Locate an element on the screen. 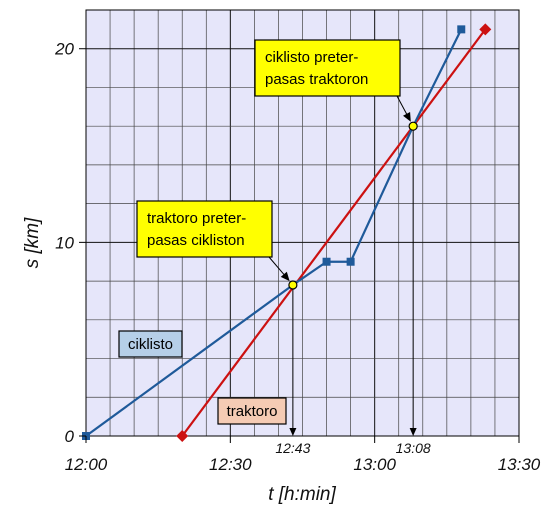 Image resolution: width=552 pixels, height=514 pixels. series-label-text: ciklisto is located at coordinates (150, 344).